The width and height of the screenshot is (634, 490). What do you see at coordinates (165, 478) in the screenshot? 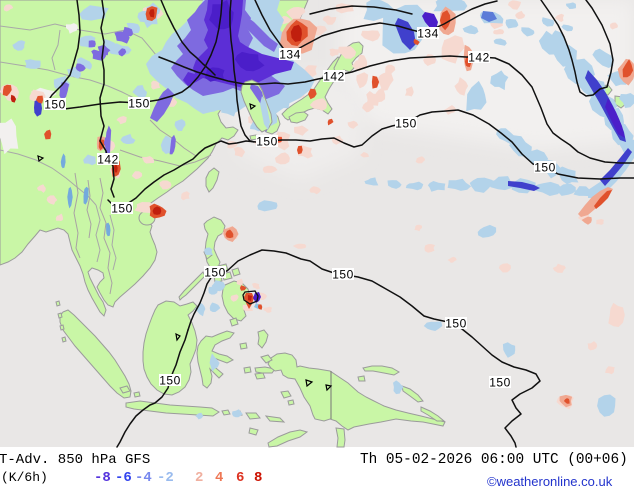
I see `svg-text: -2` at bounding box center [165, 478].